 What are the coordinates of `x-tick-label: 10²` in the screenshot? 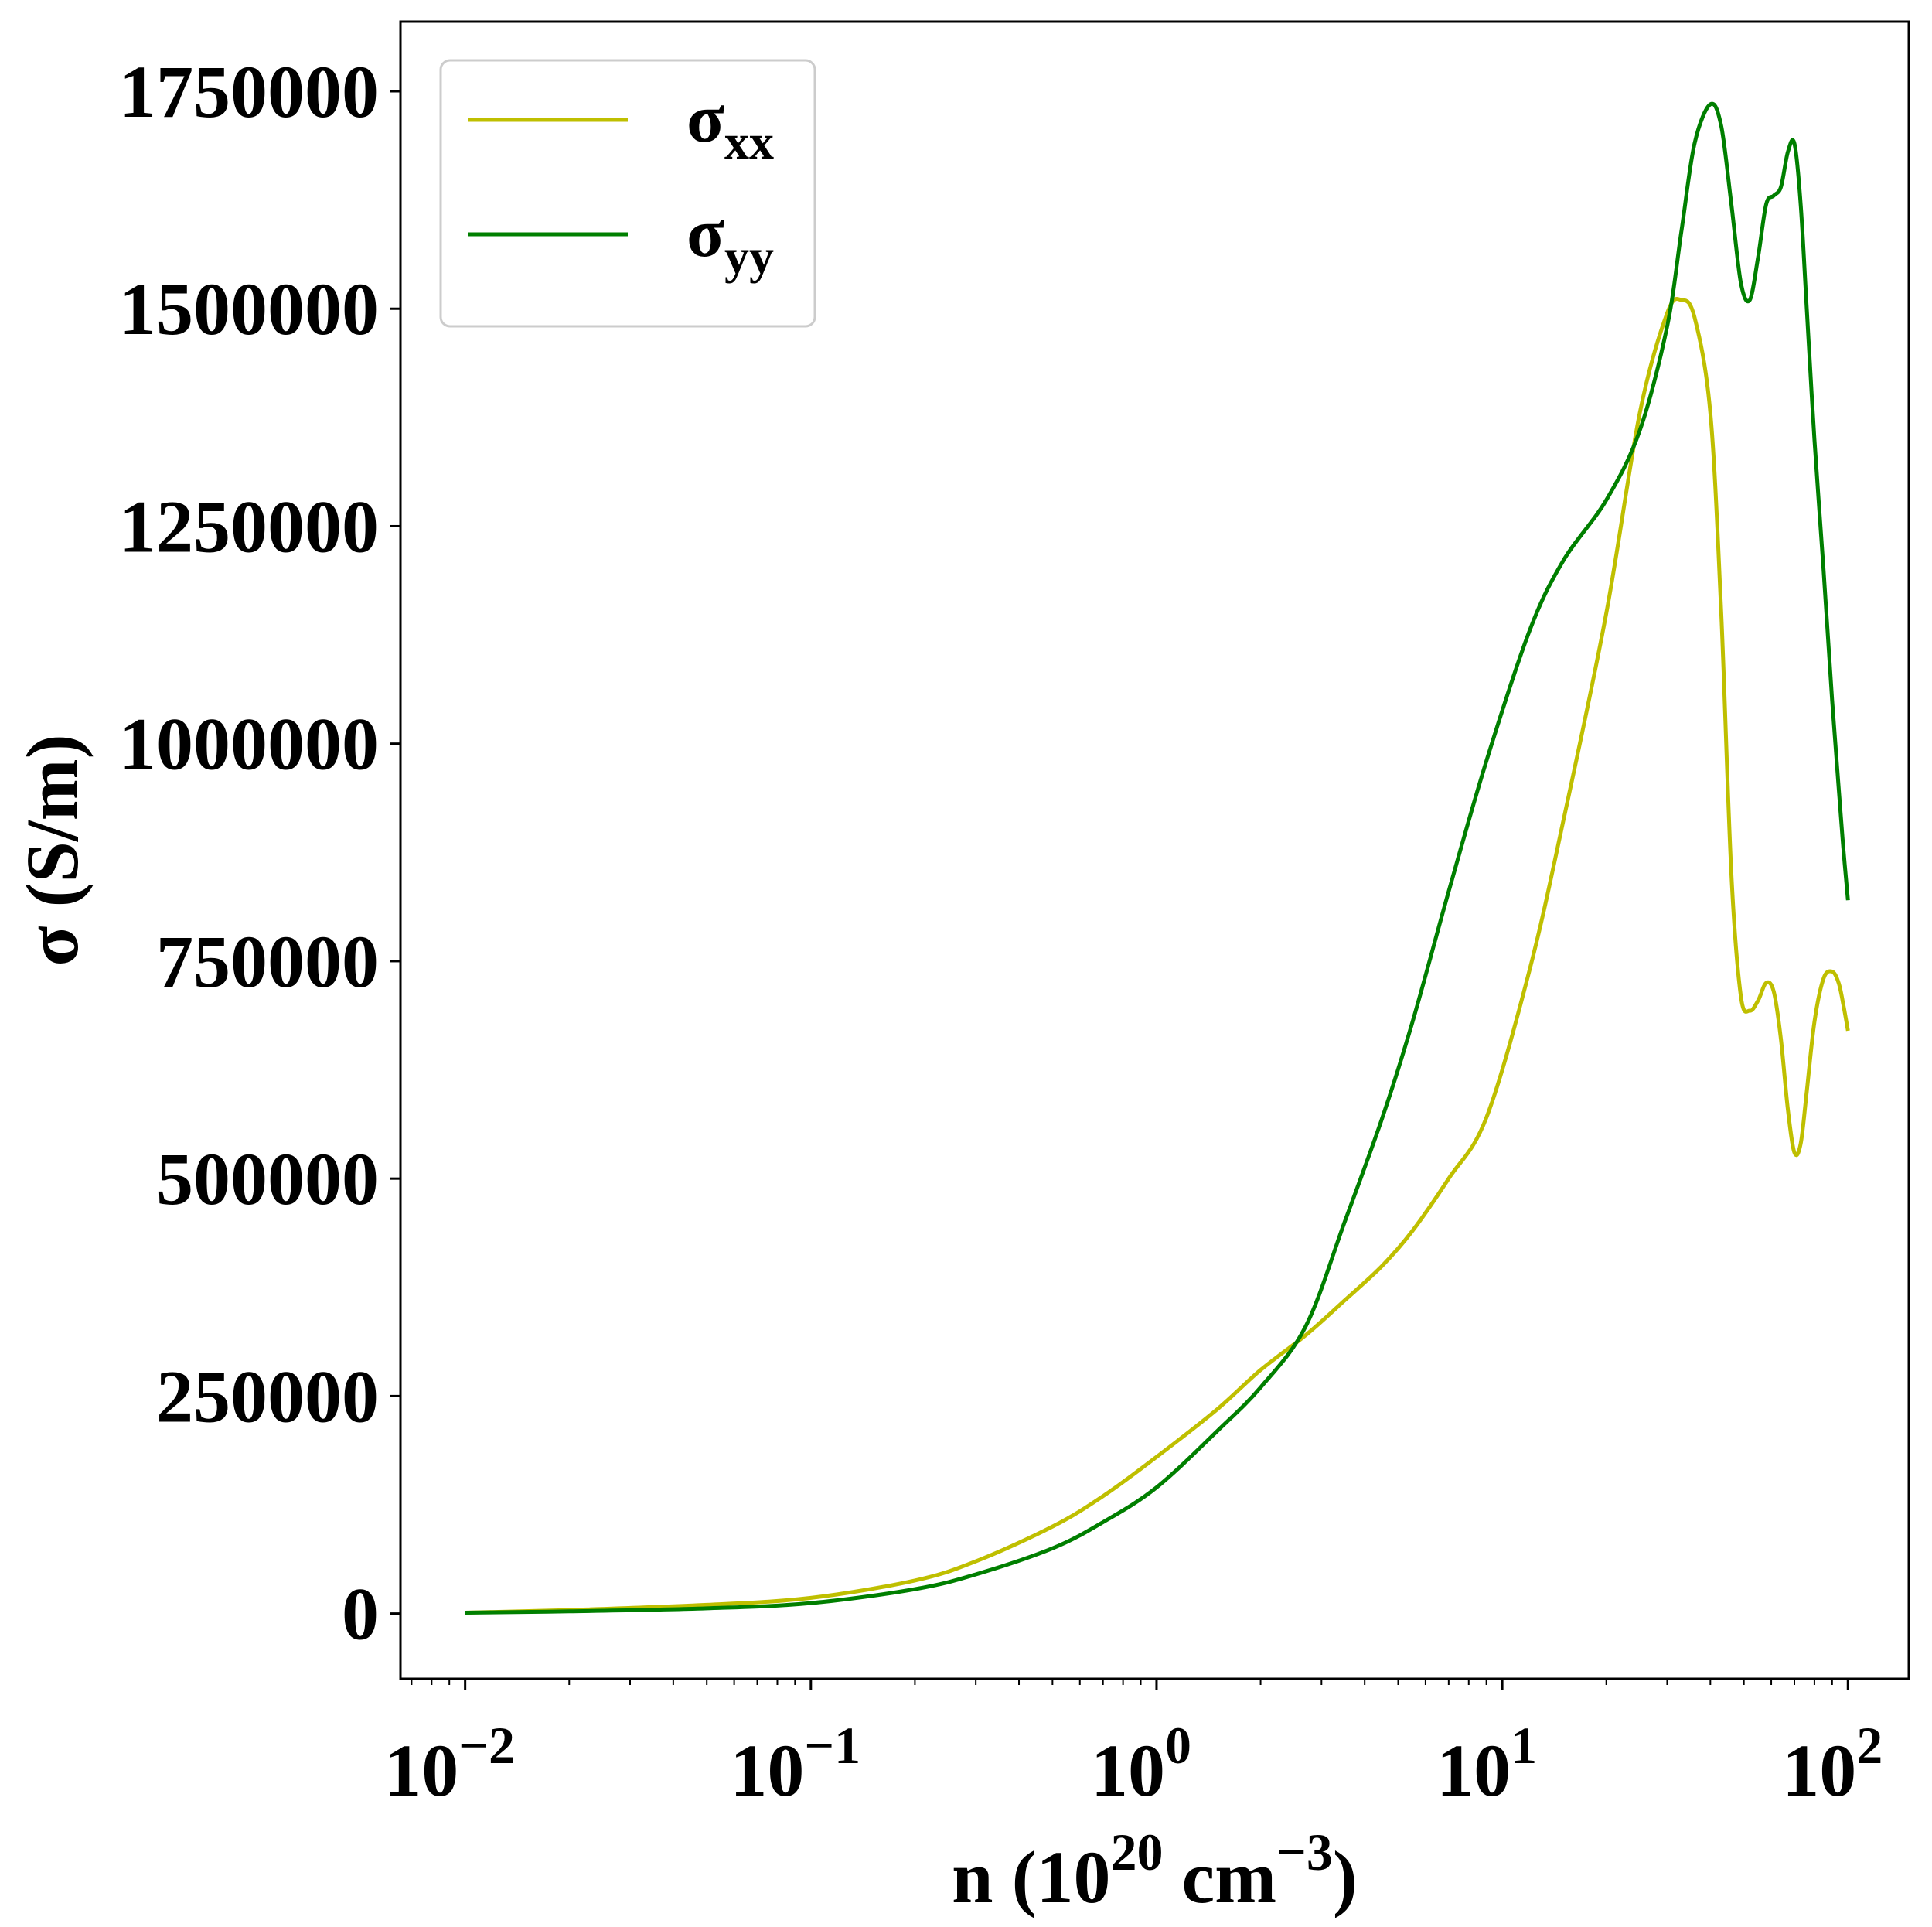 It's located at (1832, 1764).